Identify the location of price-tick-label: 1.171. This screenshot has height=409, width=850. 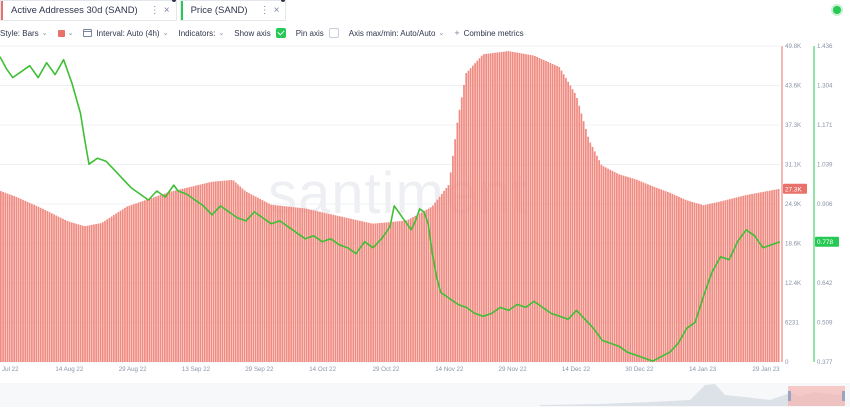
(825, 125).